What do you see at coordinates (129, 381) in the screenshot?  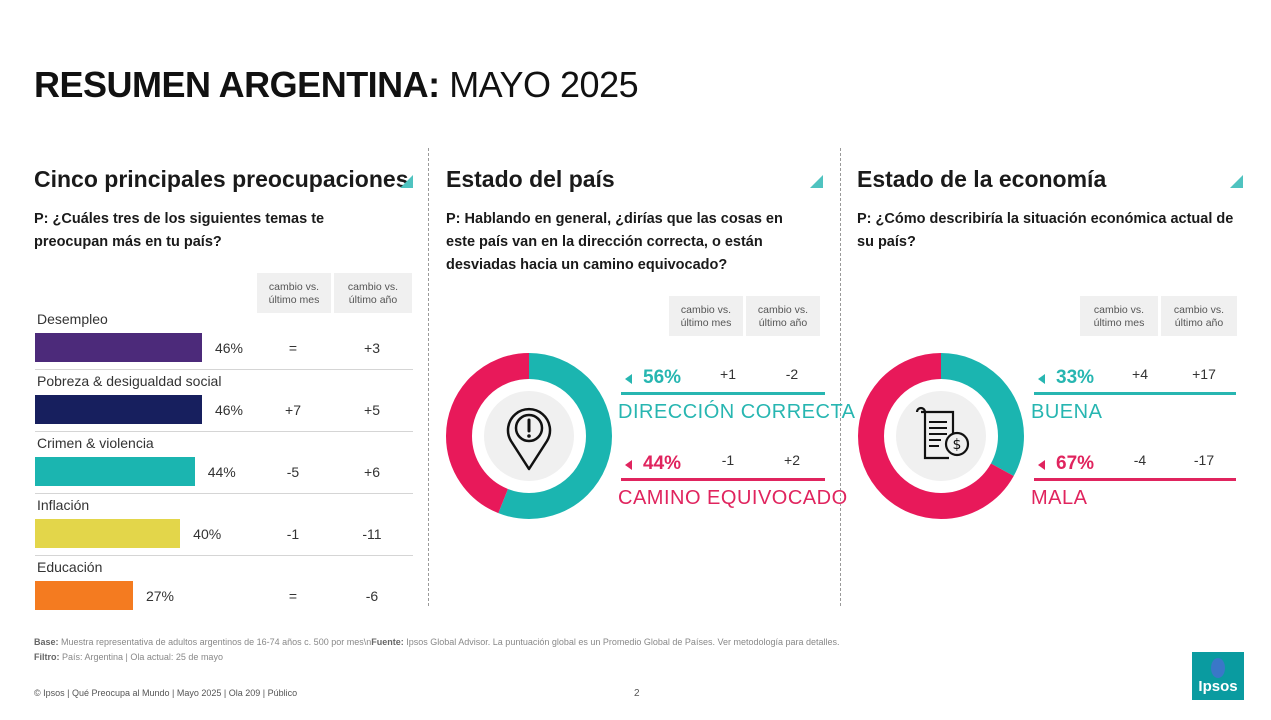 I see `bar-category-label: Pobreza & desigualdad social` at bounding box center [129, 381].